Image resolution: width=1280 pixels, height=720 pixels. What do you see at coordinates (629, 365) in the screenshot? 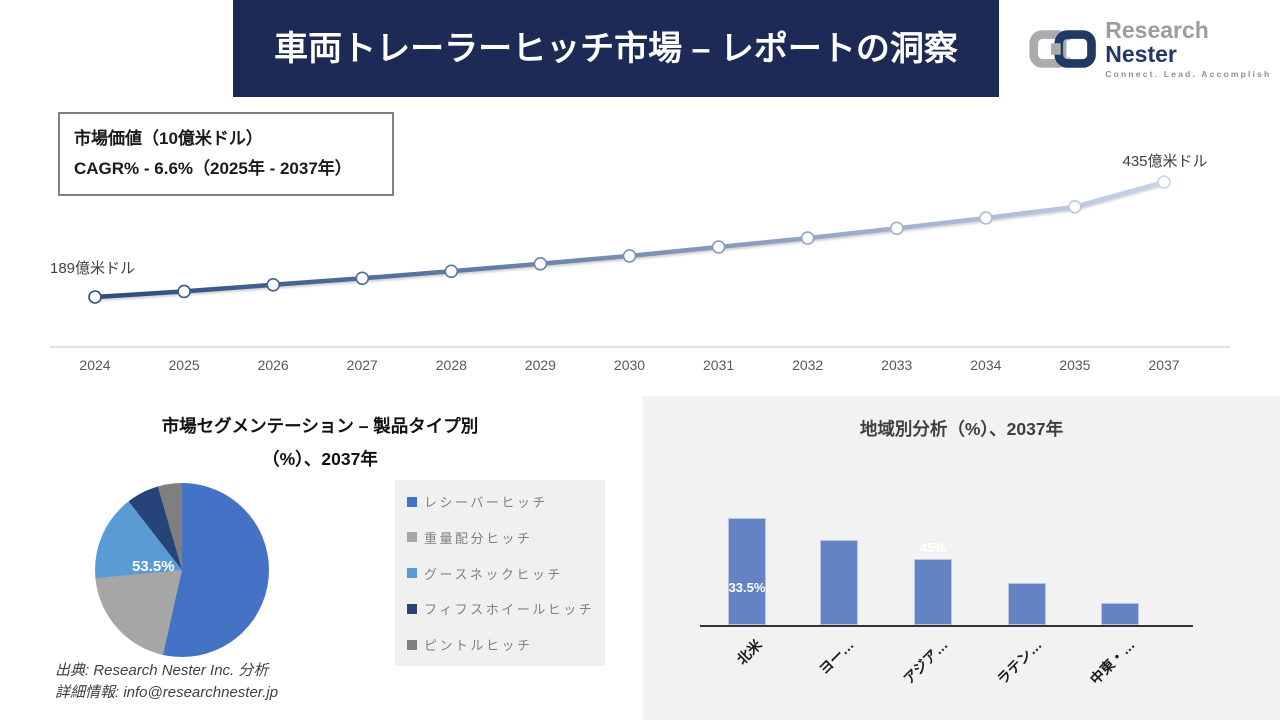
I see `x-axis-label: 2030` at bounding box center [629, 365].